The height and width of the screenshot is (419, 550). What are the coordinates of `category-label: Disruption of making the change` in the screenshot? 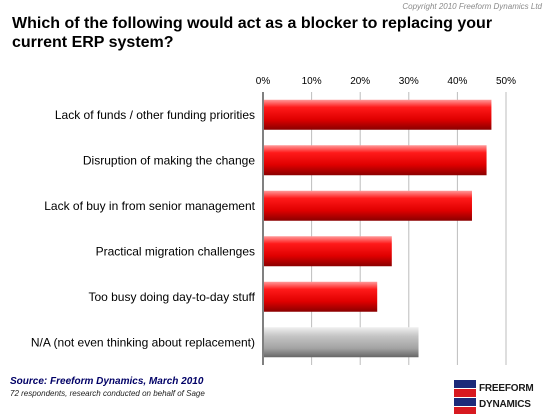 It's located at (169, 160).